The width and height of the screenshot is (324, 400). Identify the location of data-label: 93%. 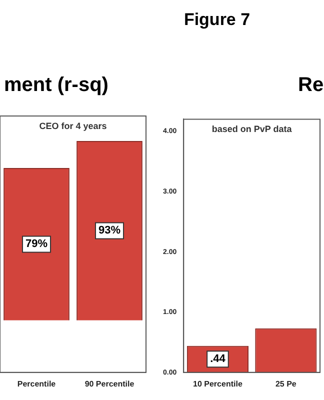
(109, 230).